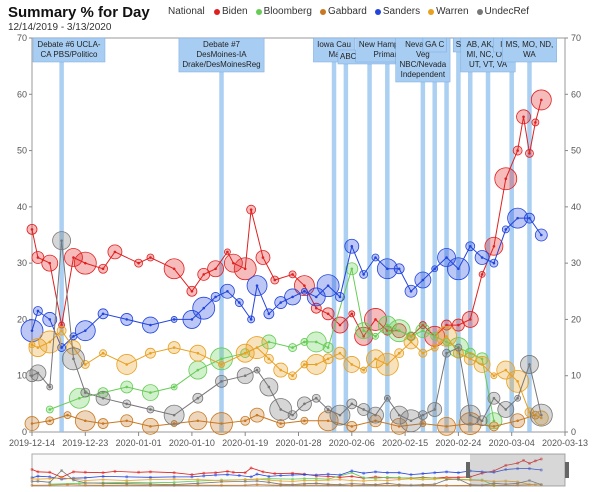 This screenshot has height=492, width=600. Describe the element at coordinates (448, 11) in the screenshot. I see `legend-item-warren: Warren` at that location.